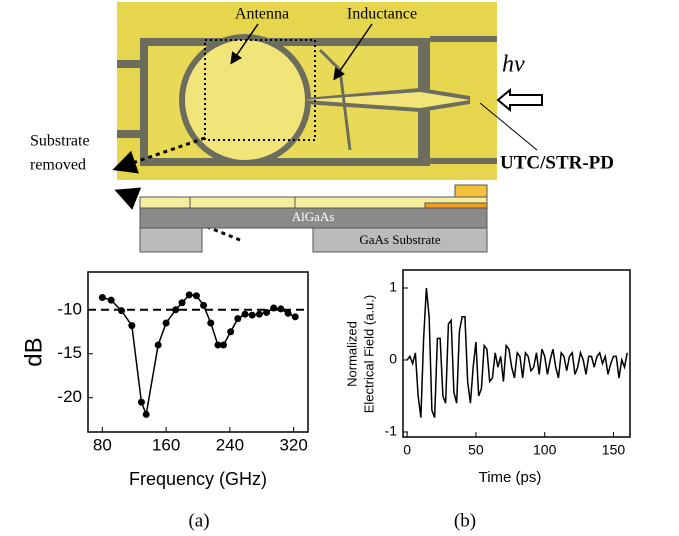 This screenshot has height=536, width=679. Describe the element at coordinates (407, 450) in the screenshot. I see `x-tick-label: 0` at that location.